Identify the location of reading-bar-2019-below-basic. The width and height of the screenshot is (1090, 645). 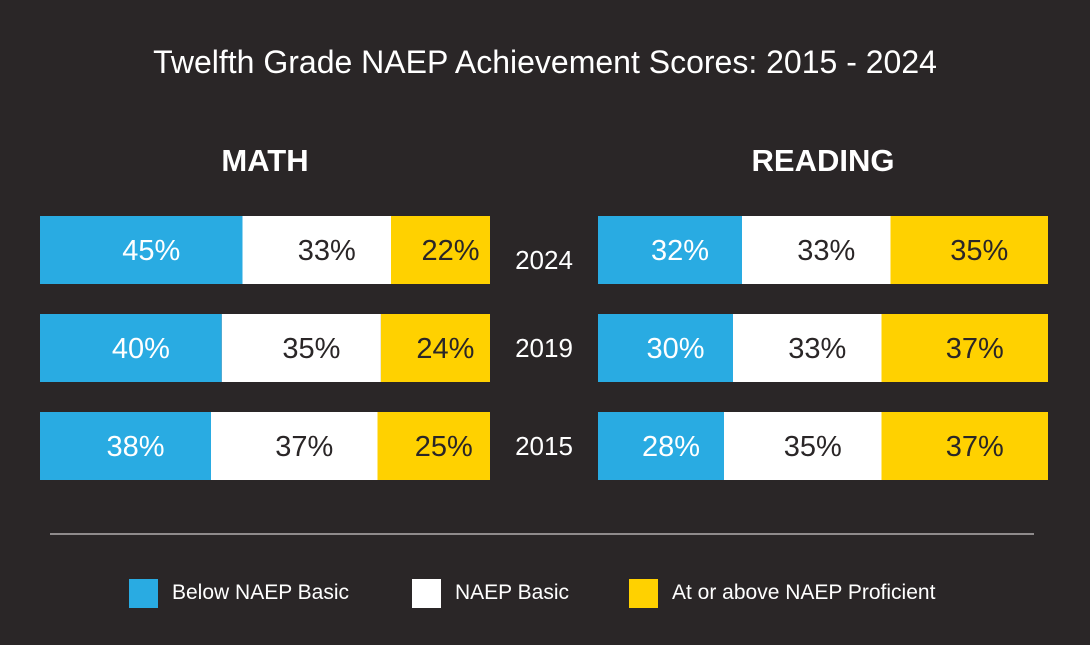
(665, 348).